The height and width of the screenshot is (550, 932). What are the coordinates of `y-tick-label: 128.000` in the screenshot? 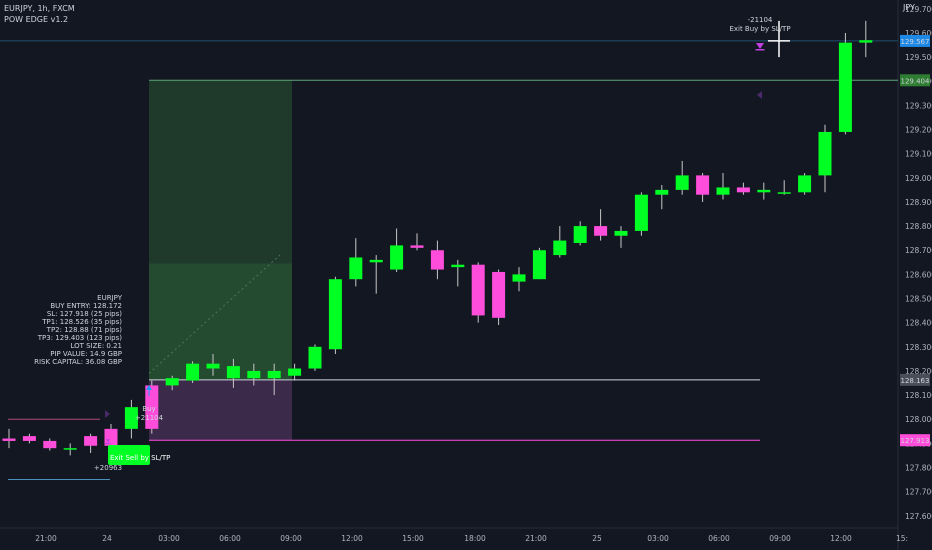 It's located at (918, 419).